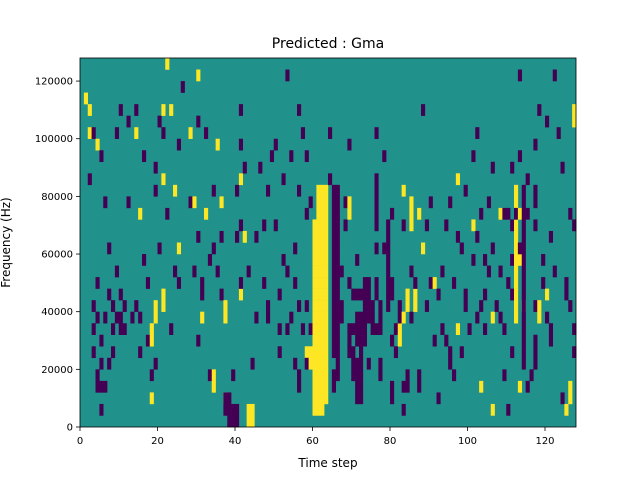  Describe the element at coordinates (312, 441) in the screenshot. I see `x-tick-label: 60` at that location.